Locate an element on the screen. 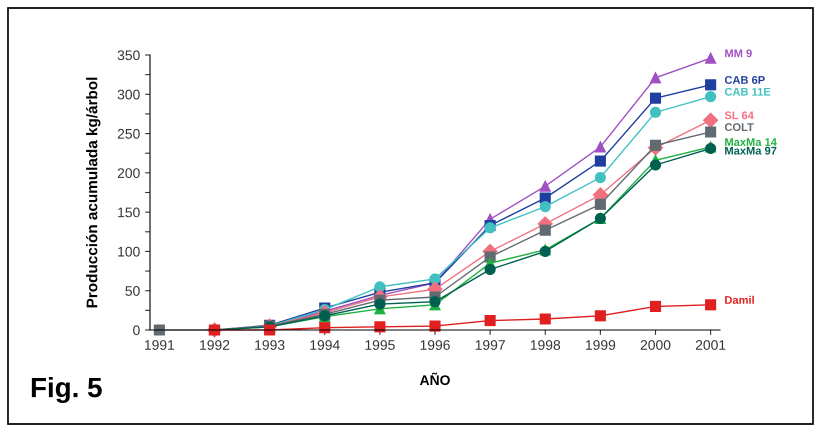 This screenshot has height=432, width=821. x-tick-label: 1999 is located at coordinates (601, 345).